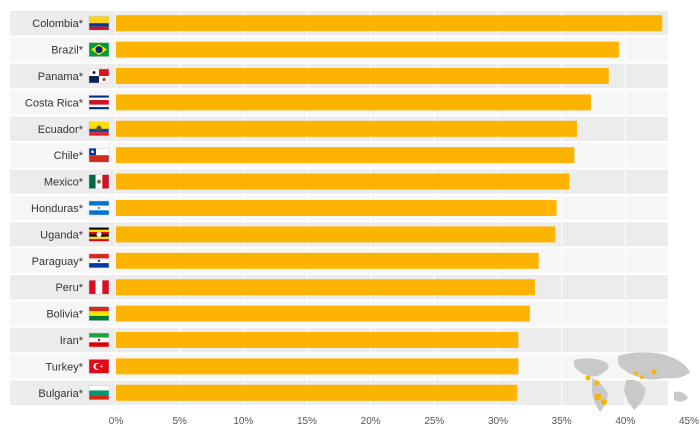 This screenshot has height=433, width=700. Describe the element at coordinates (99, 287) in the screenshot. I see `peru-flag-icon` at that location.